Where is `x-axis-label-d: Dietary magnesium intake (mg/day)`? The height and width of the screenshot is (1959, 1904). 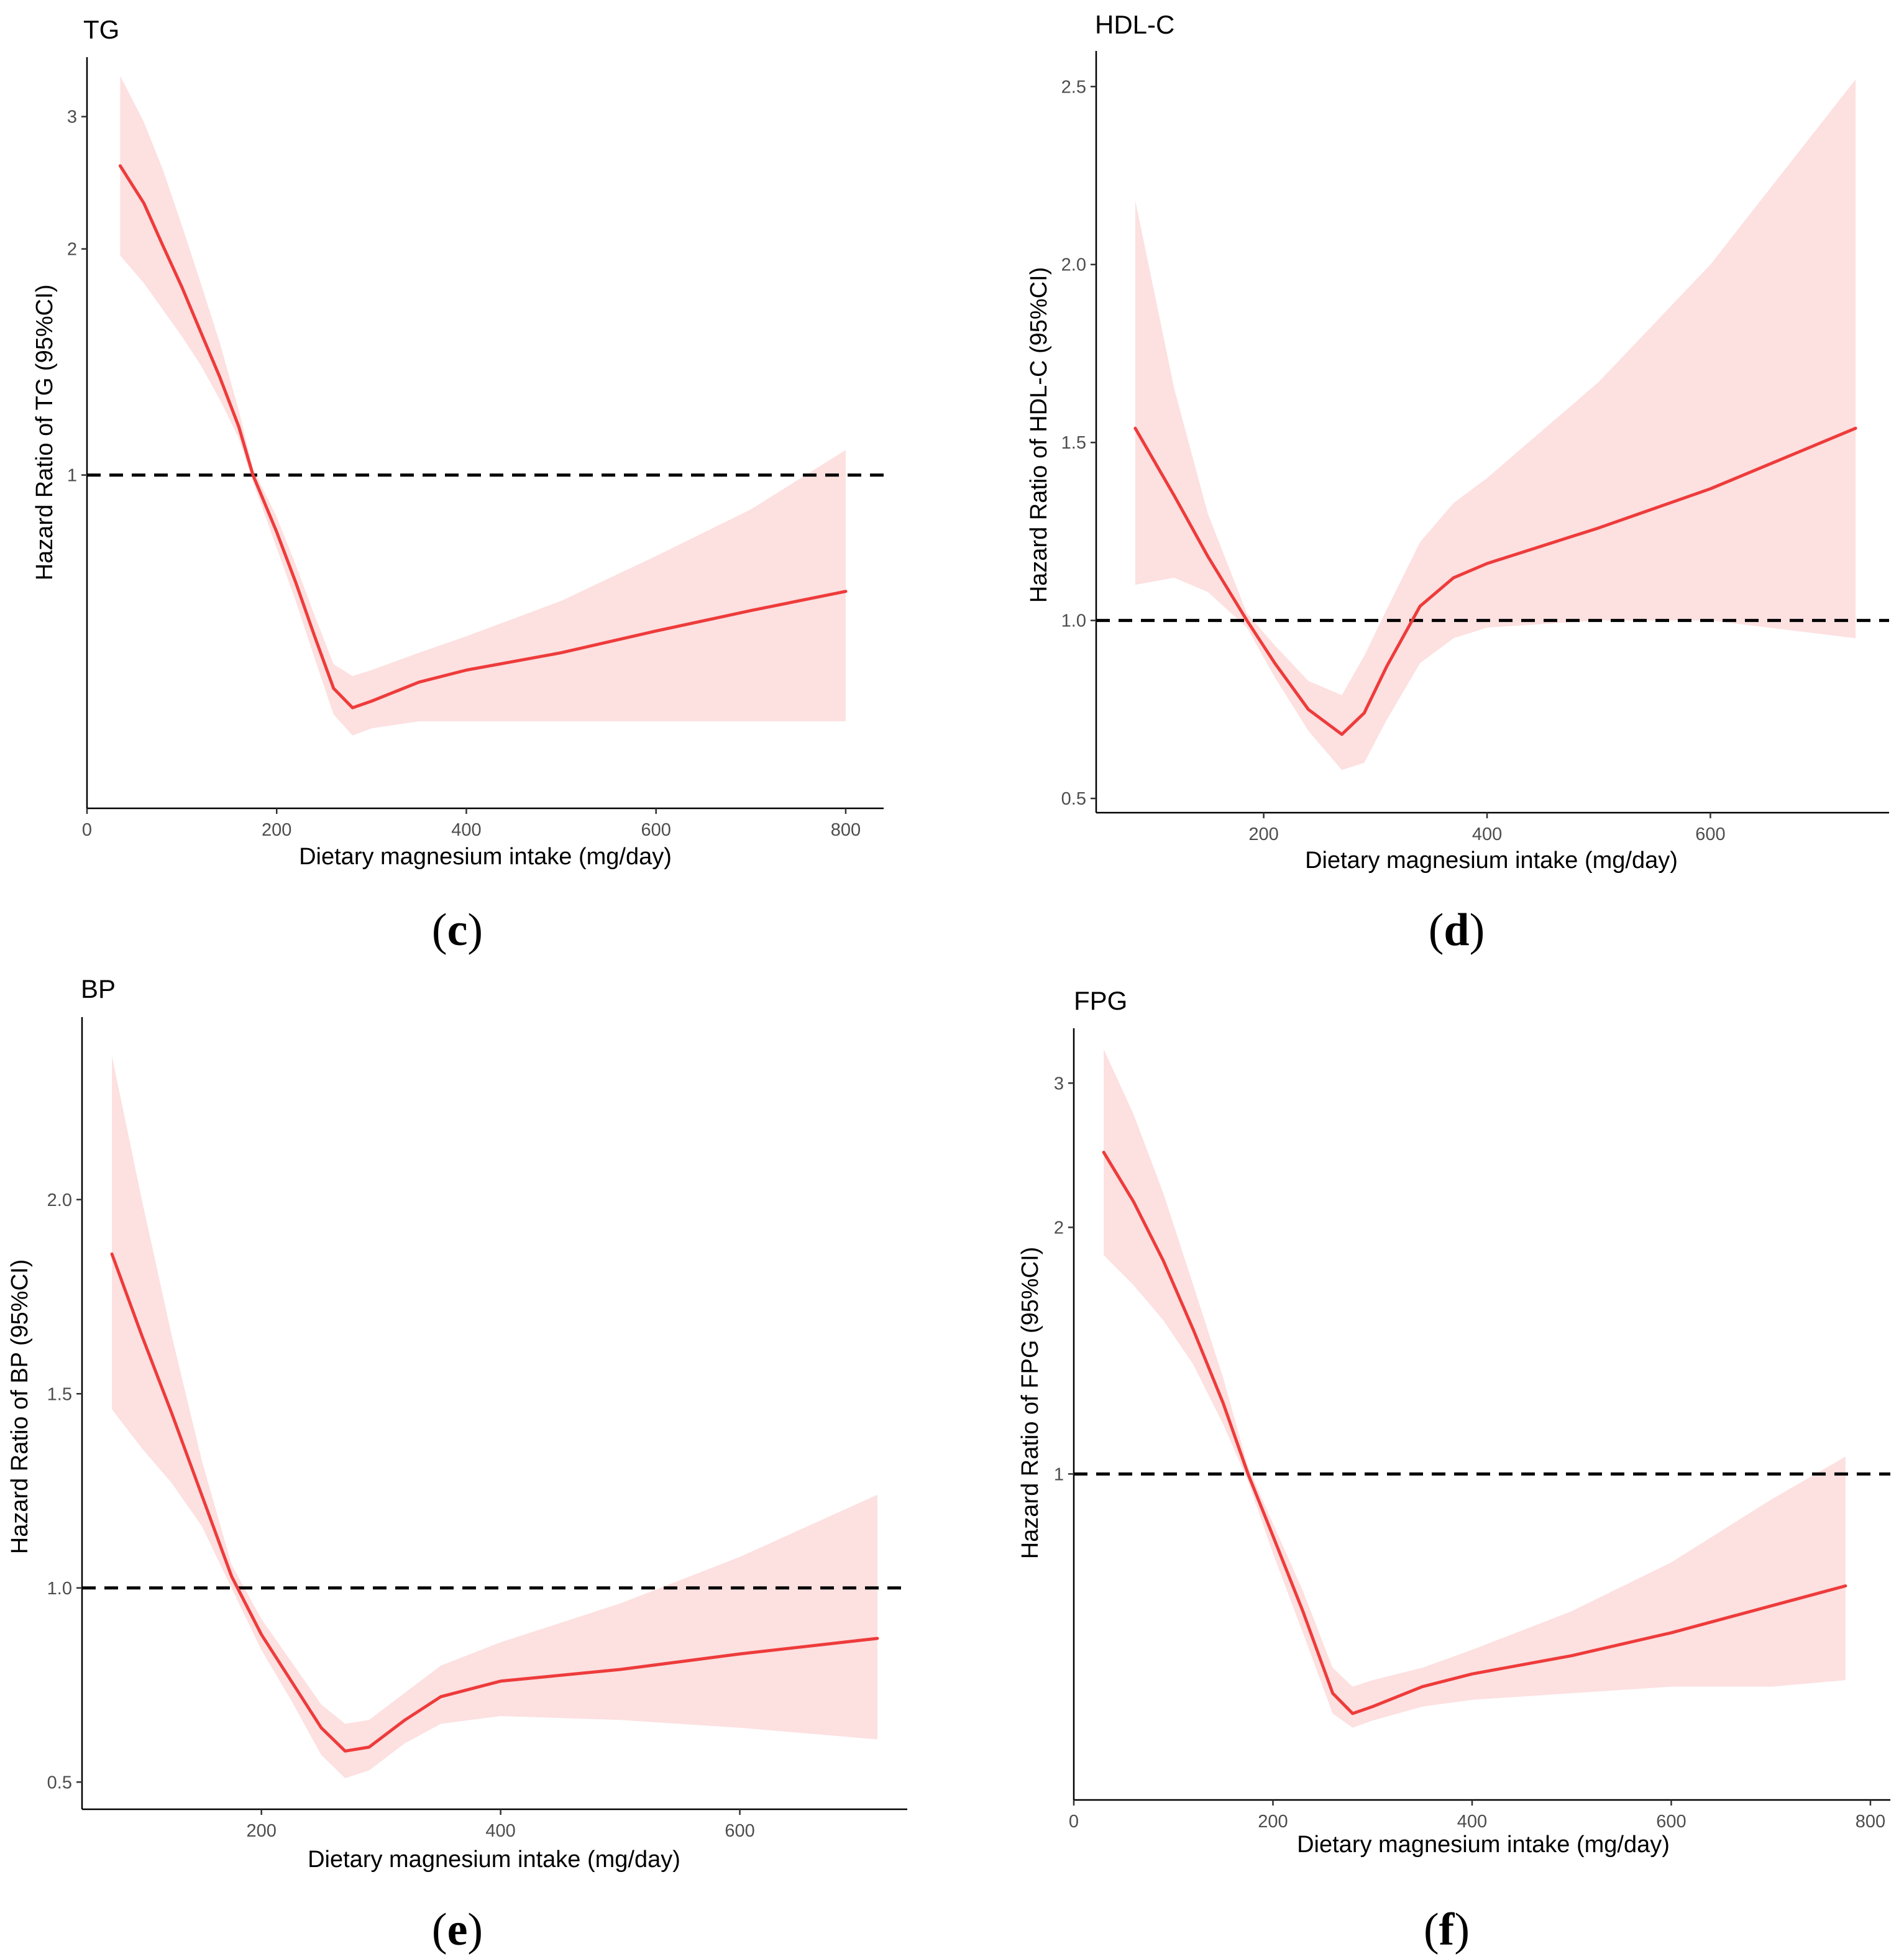
x-axis-label-d: Dietary magnesium intake (mg/day) is located at coordinates (1491, 860).